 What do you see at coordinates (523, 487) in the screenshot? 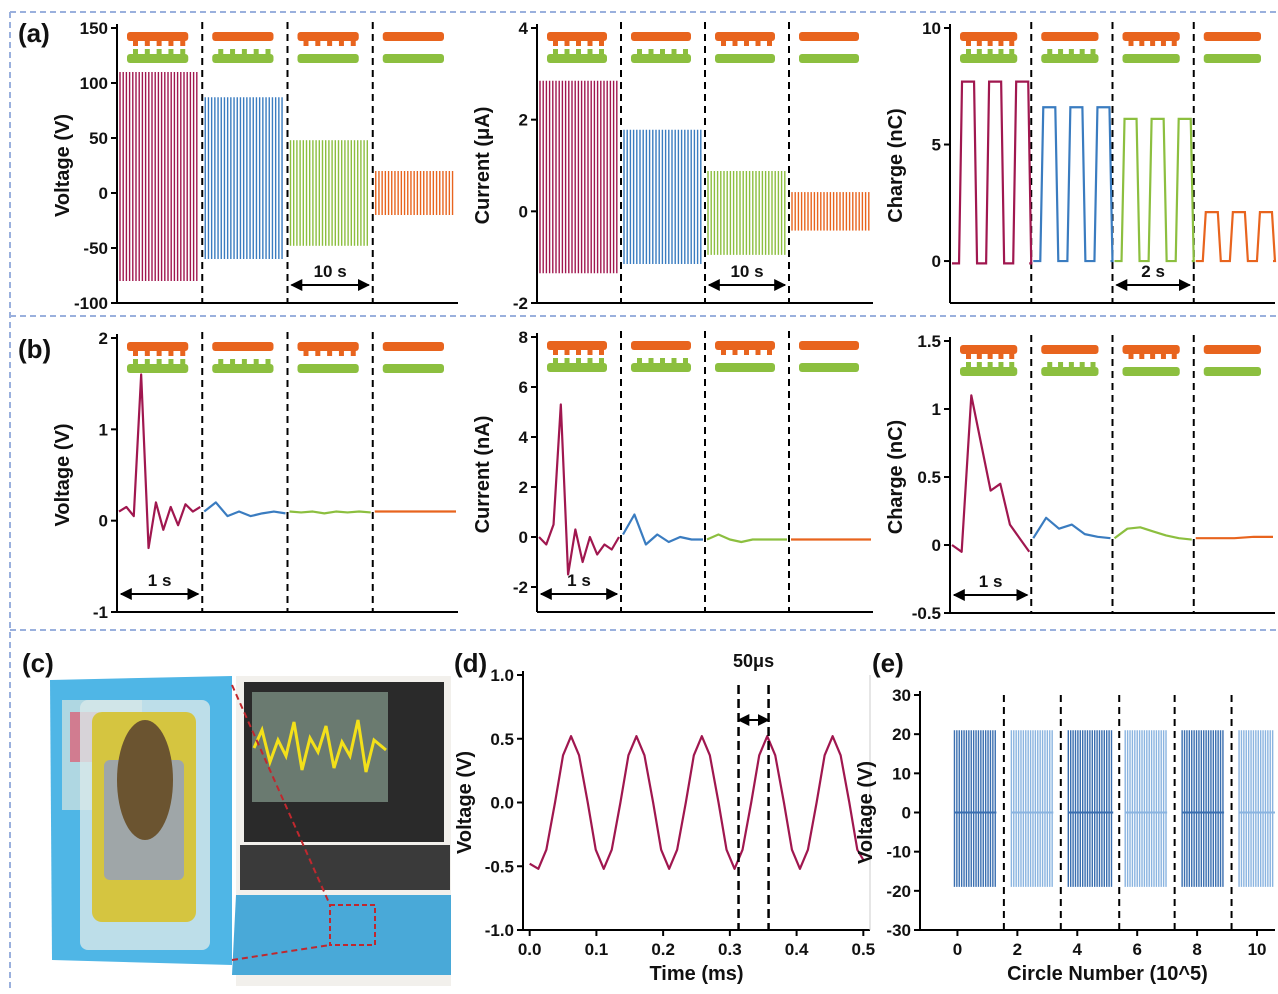
I see `y-tick-label: 2` at bounding box center [523, 487].